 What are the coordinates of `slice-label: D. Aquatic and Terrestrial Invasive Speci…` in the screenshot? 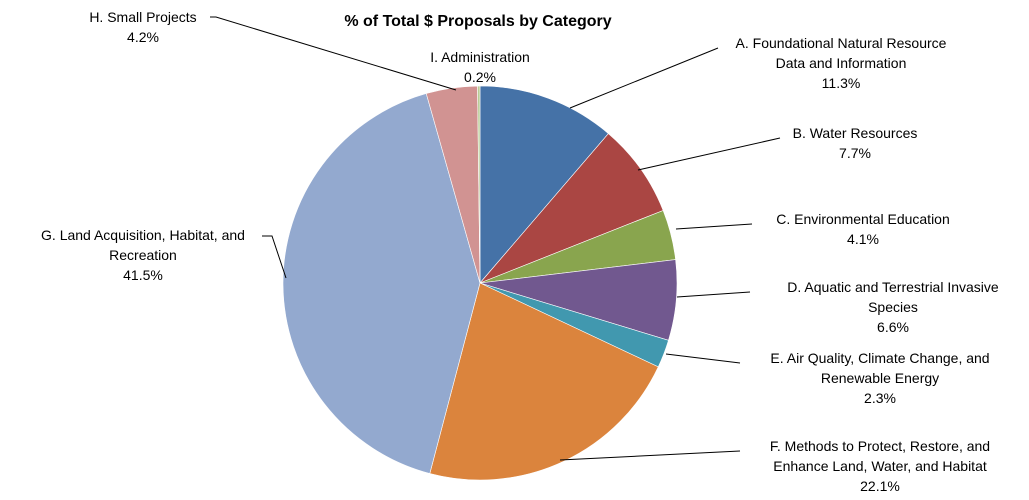 It's located at (893, 307).